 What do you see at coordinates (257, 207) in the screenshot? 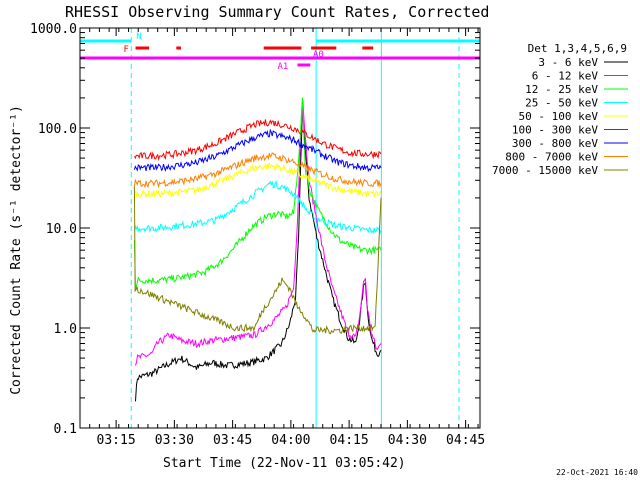
I see `series-25-50-kev` at bounding box center [257, 207].